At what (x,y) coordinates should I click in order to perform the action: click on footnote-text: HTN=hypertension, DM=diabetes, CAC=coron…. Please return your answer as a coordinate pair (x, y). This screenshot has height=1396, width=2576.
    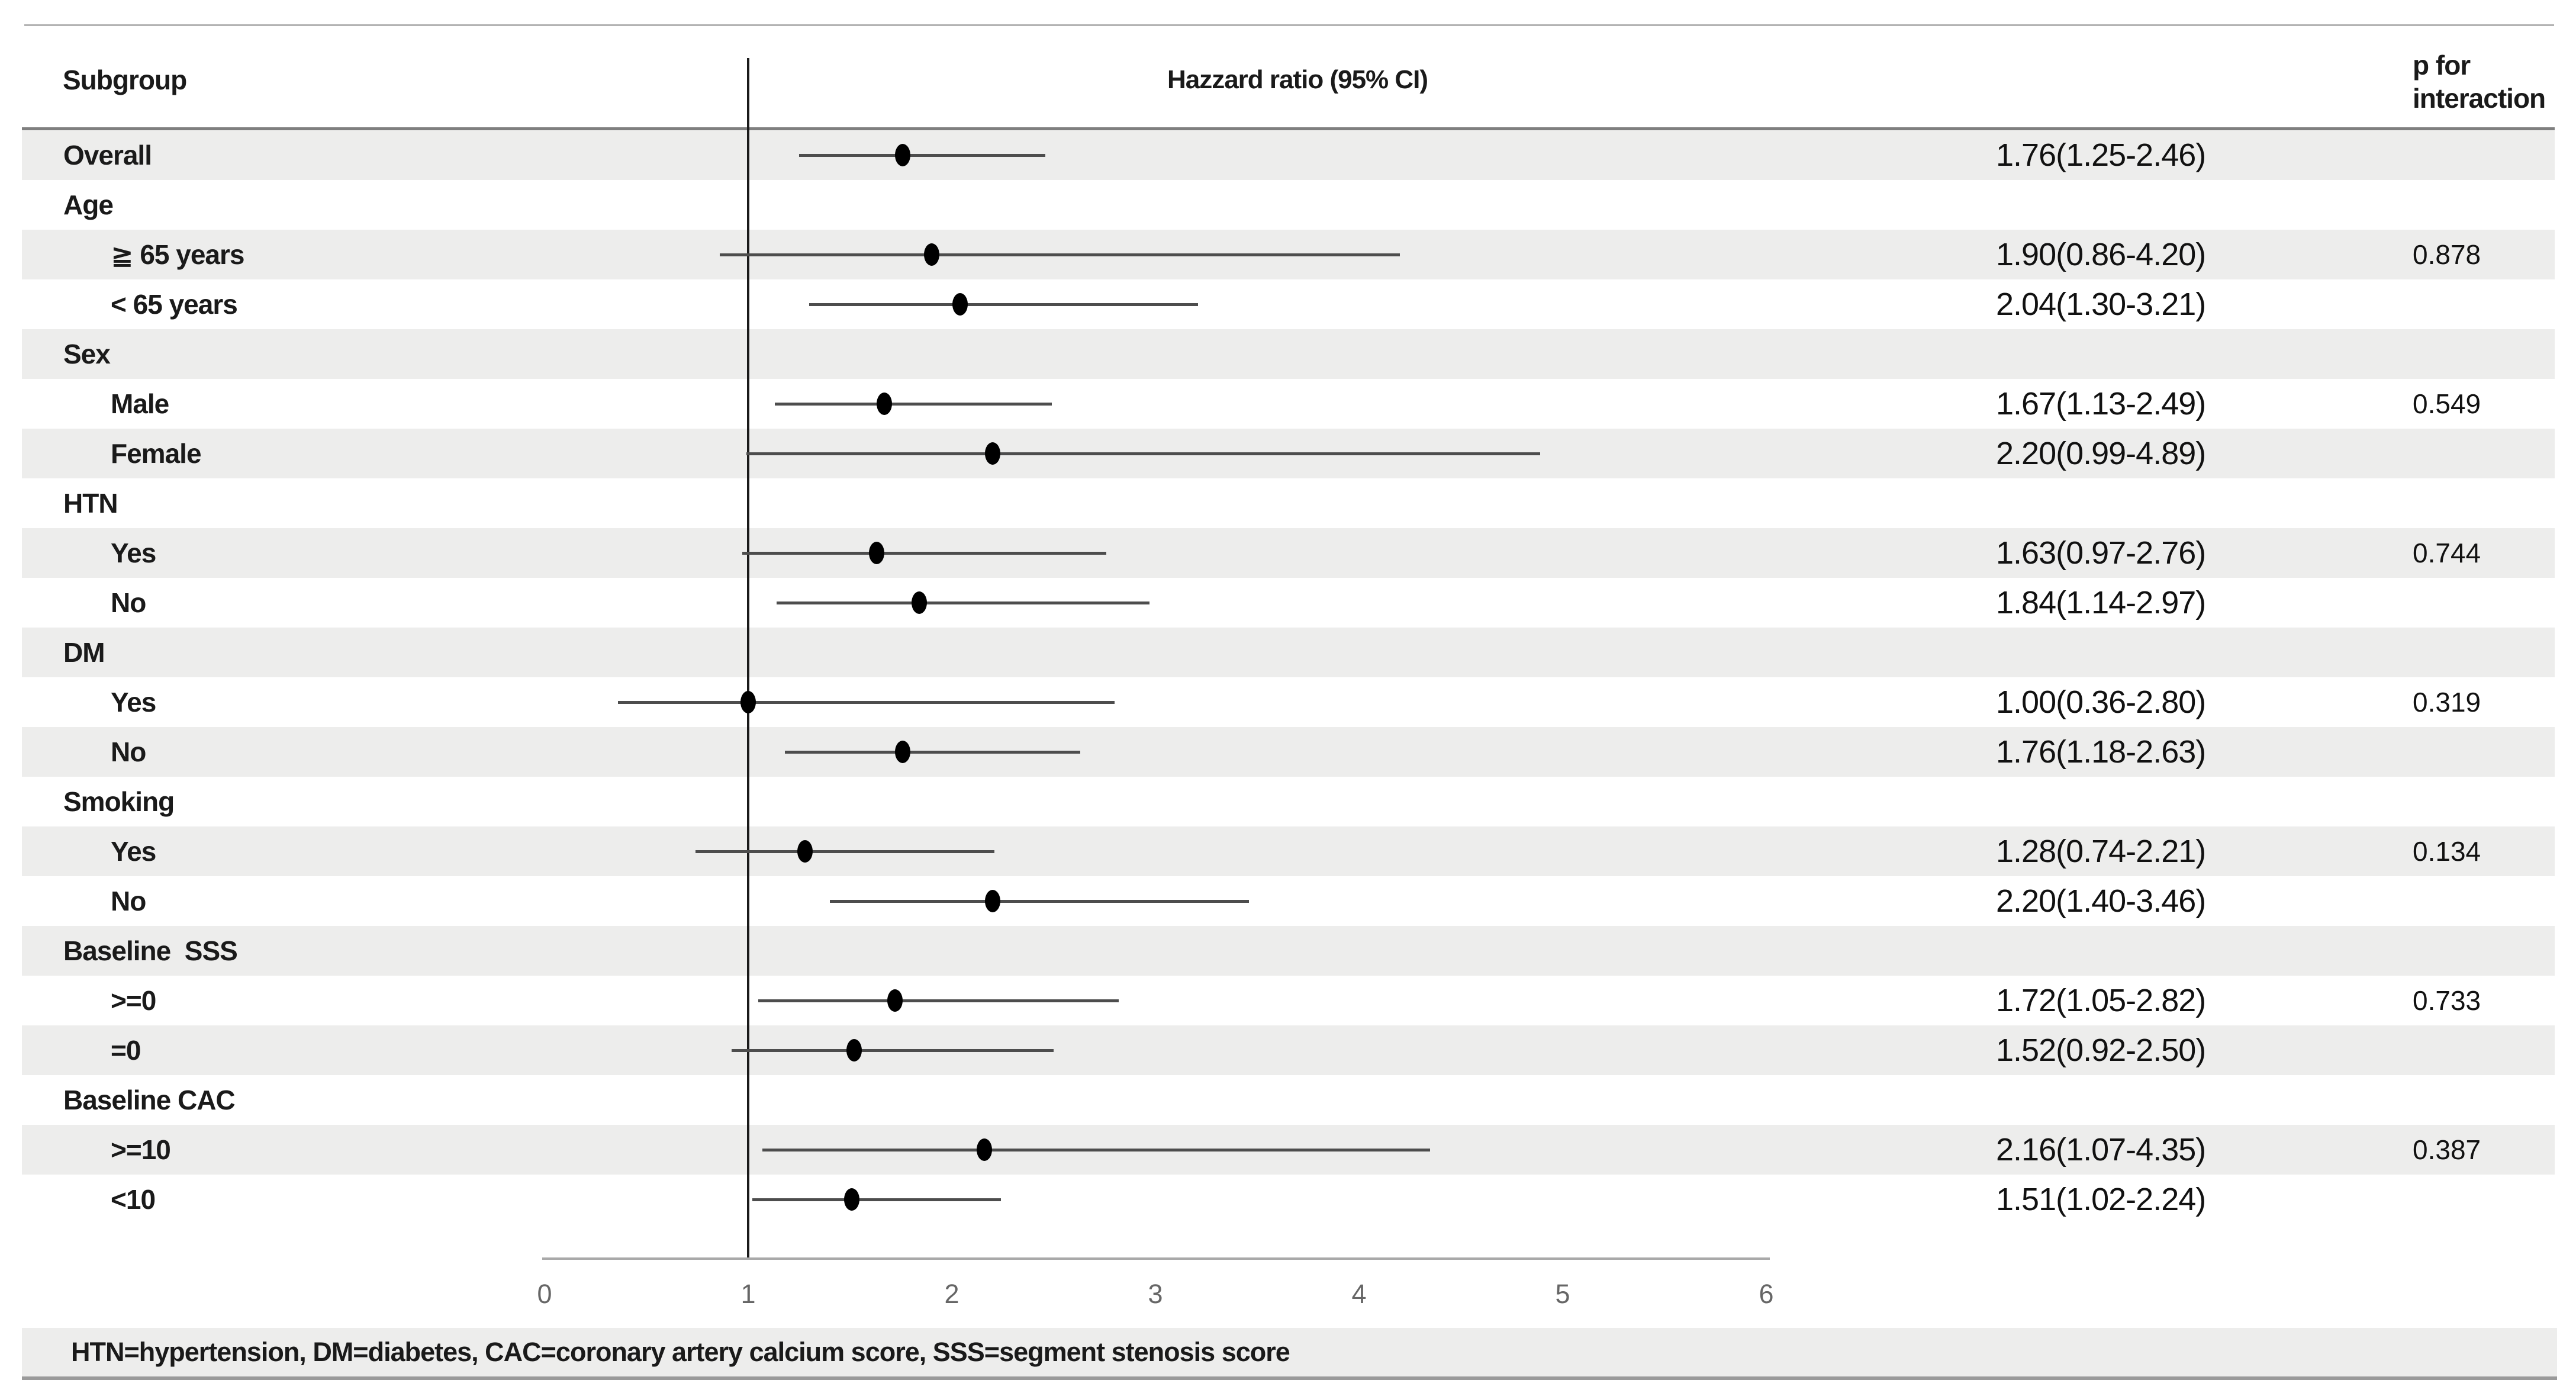
    Looking at the image, I should click on (681, 1352).